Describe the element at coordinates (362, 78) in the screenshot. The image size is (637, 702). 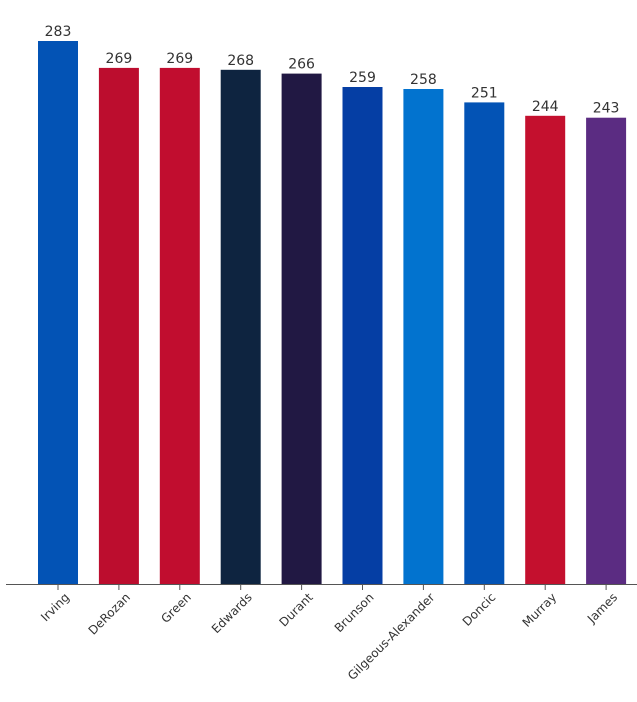
I see `value-label-brunson: 259` at that location.